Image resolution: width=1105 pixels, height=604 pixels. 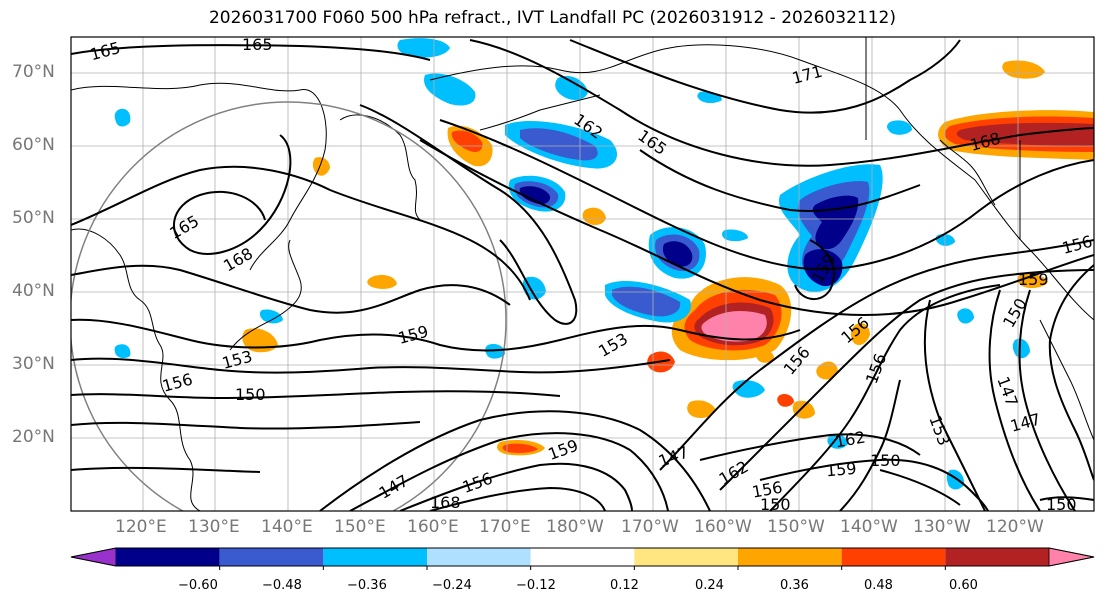 I want to click on colorbar-tick-label: 0.48, so click(x=878, y=585).